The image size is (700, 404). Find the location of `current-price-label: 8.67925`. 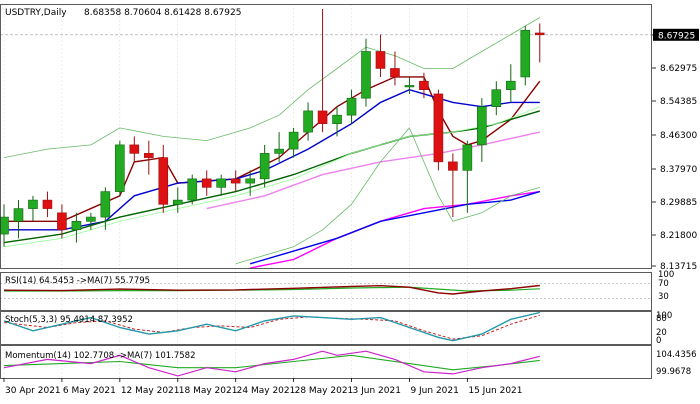

current-price-label: 8.67925 is located at coordinates (676, 36).